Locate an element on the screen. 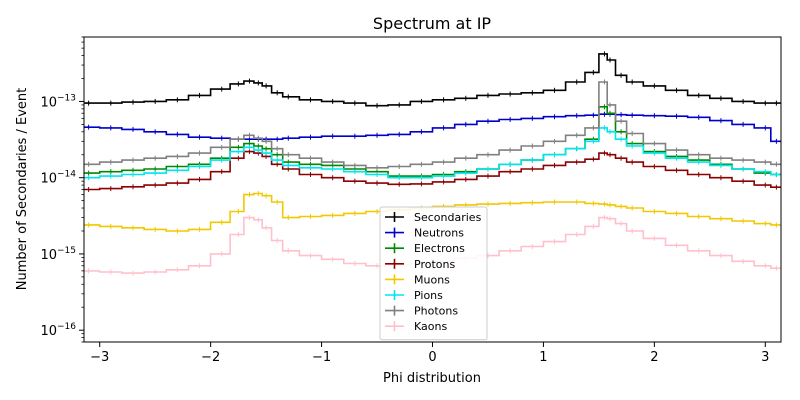 The height and width of the screenshot is (400, 800). legend-item-electrons: Electrons is located at coordinates (425, 248).